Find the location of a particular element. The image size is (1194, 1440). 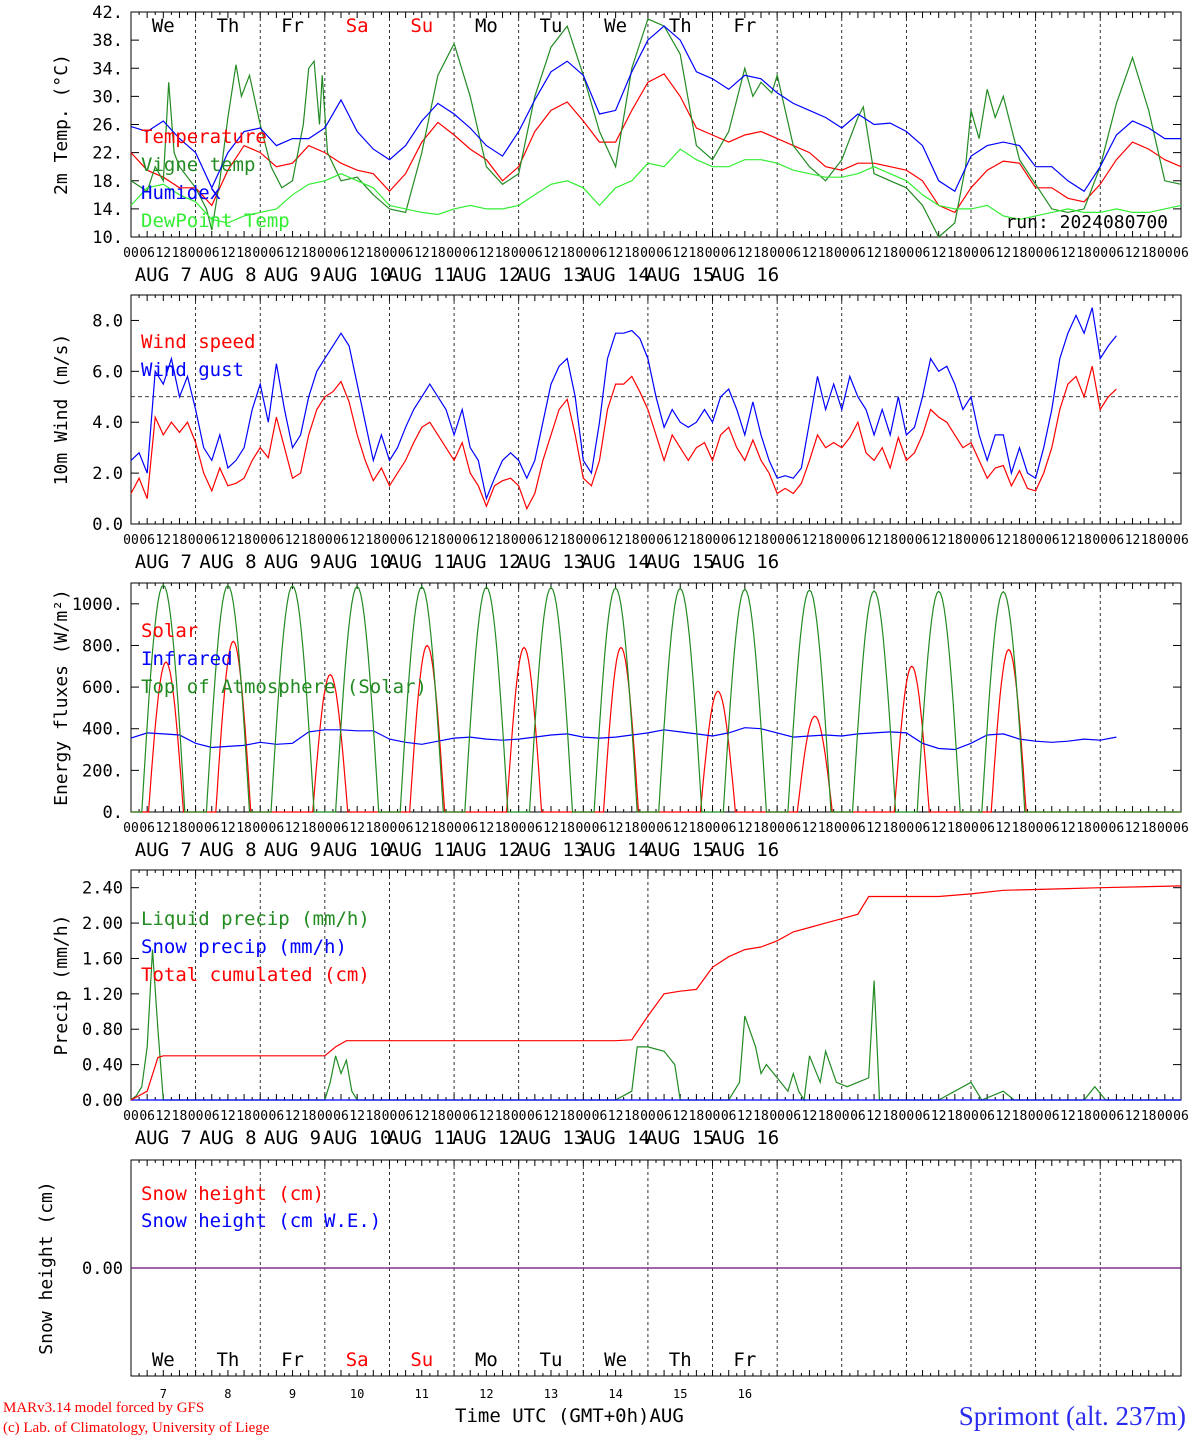

day-number-label: 14 is located at coordinates (615, 1394).